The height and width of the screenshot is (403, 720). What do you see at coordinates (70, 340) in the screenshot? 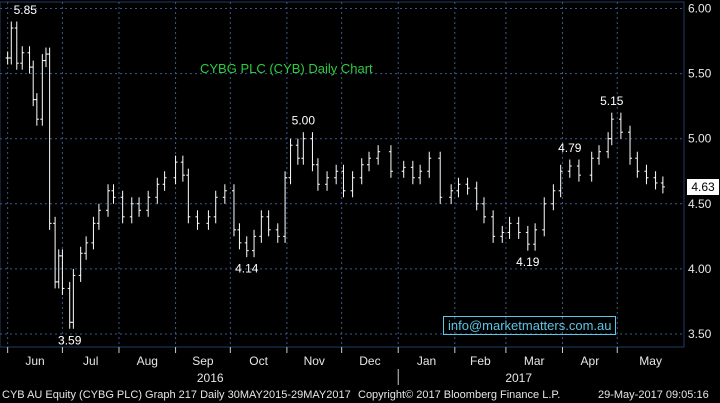
I see `annotation-label: 3.59` at bounding box center [70, 340].